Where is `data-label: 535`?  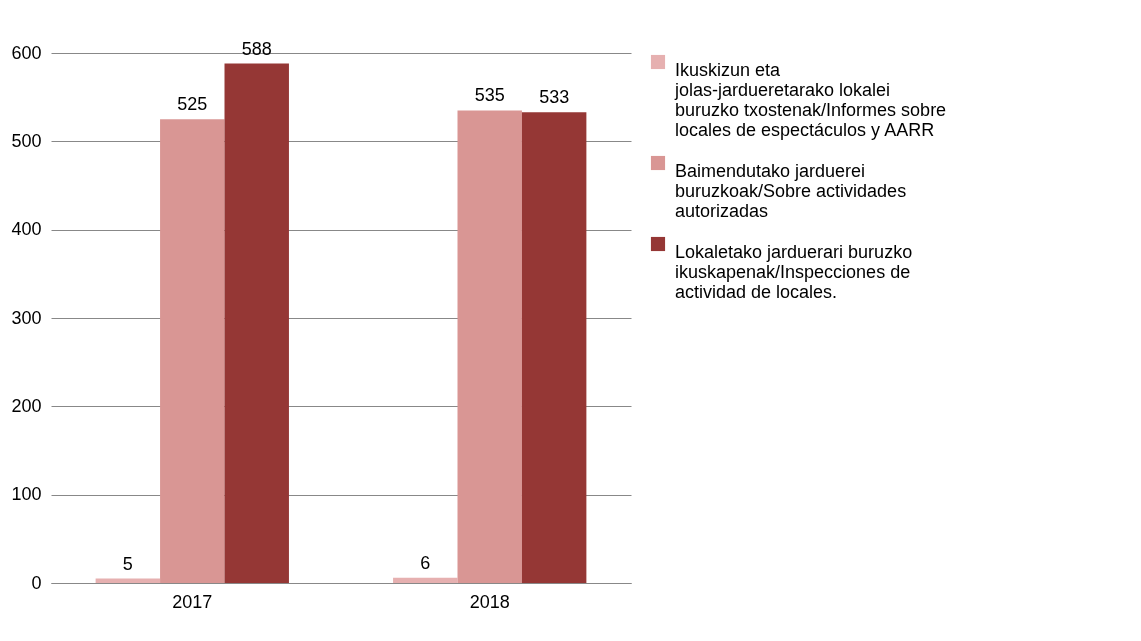 data-label: 535 is located at coordinates (489, 95).